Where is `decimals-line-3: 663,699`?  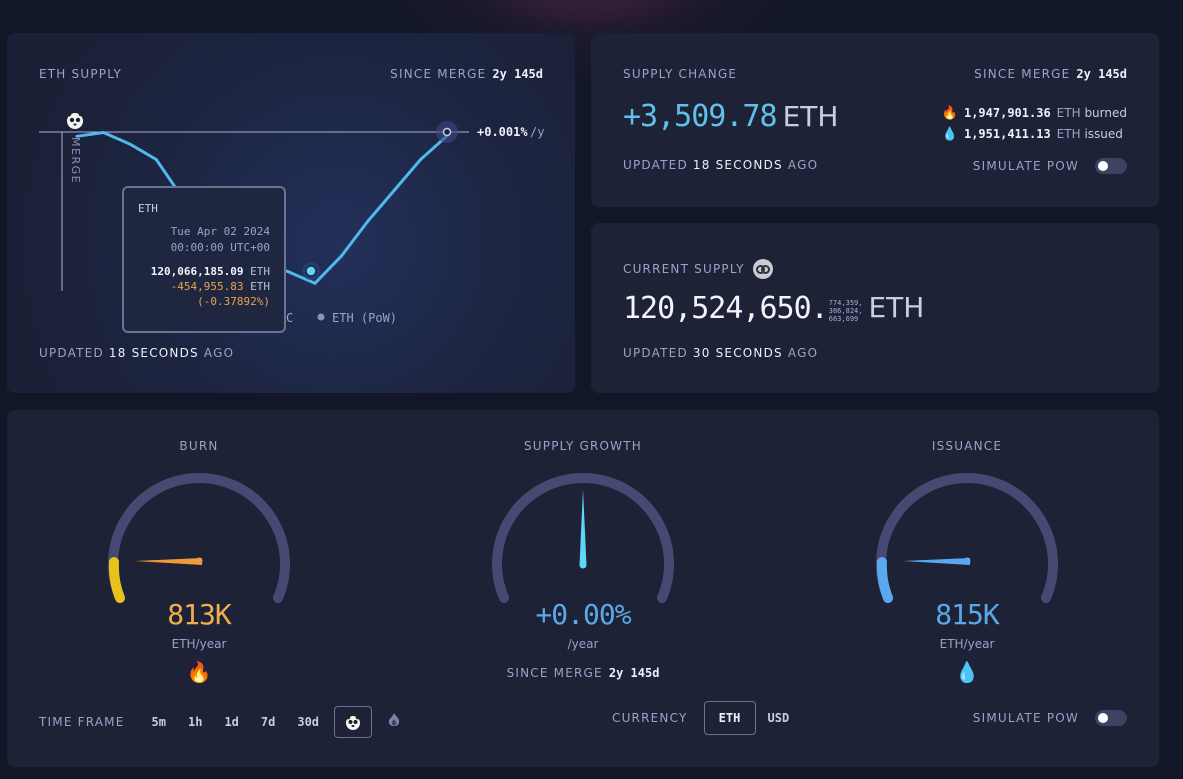 decimals-line-3: 663,699 is located at coordinates (843, 319).